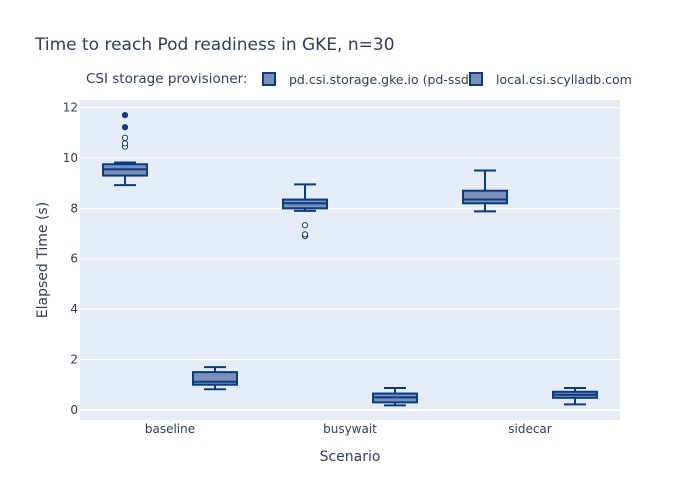 This screenshot has height=500, width=700. I want to click on legend-item-pd-ssd: pd.csi.storage.gke.io (pd-ssd), so click(368, 79).